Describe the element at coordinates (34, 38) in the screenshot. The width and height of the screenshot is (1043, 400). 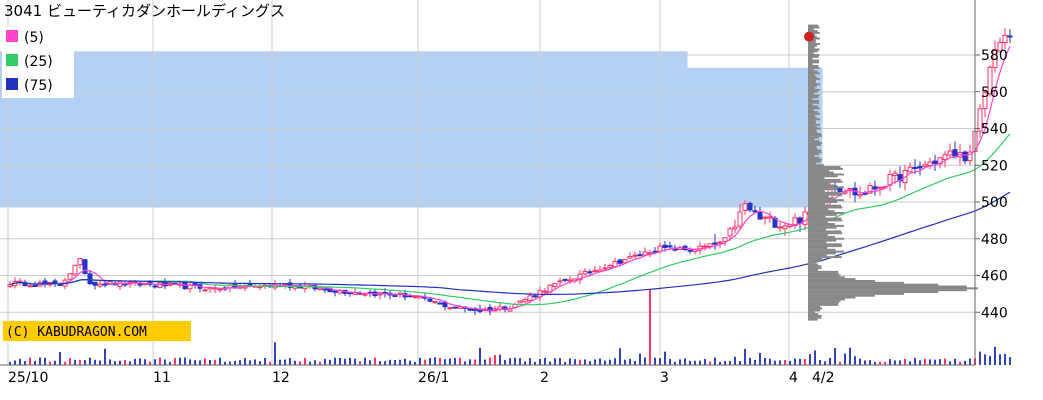
I see `legend-label: (5)` at that location.